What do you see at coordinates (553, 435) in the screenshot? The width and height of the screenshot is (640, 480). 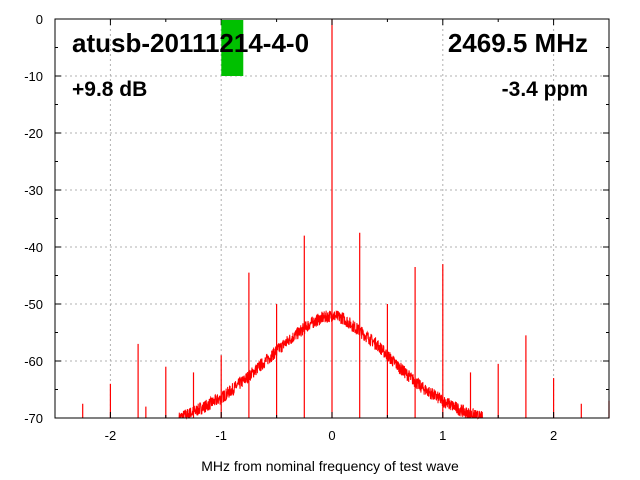 I see `x-tick-label: 2` at bounding box center [553, 435].